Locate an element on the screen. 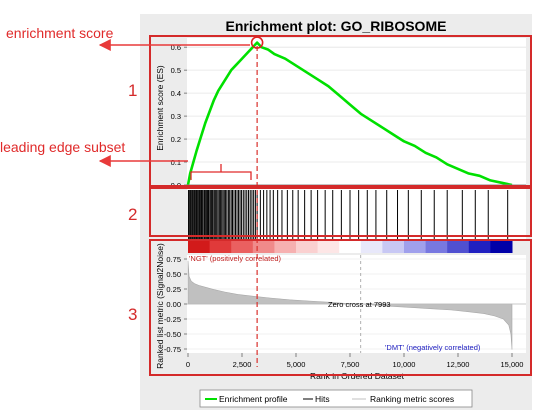 The width and height of the screenshot is (540, 420). ngt-label: 'NGT' (positively correlated) is located at coordinates (235, 258).